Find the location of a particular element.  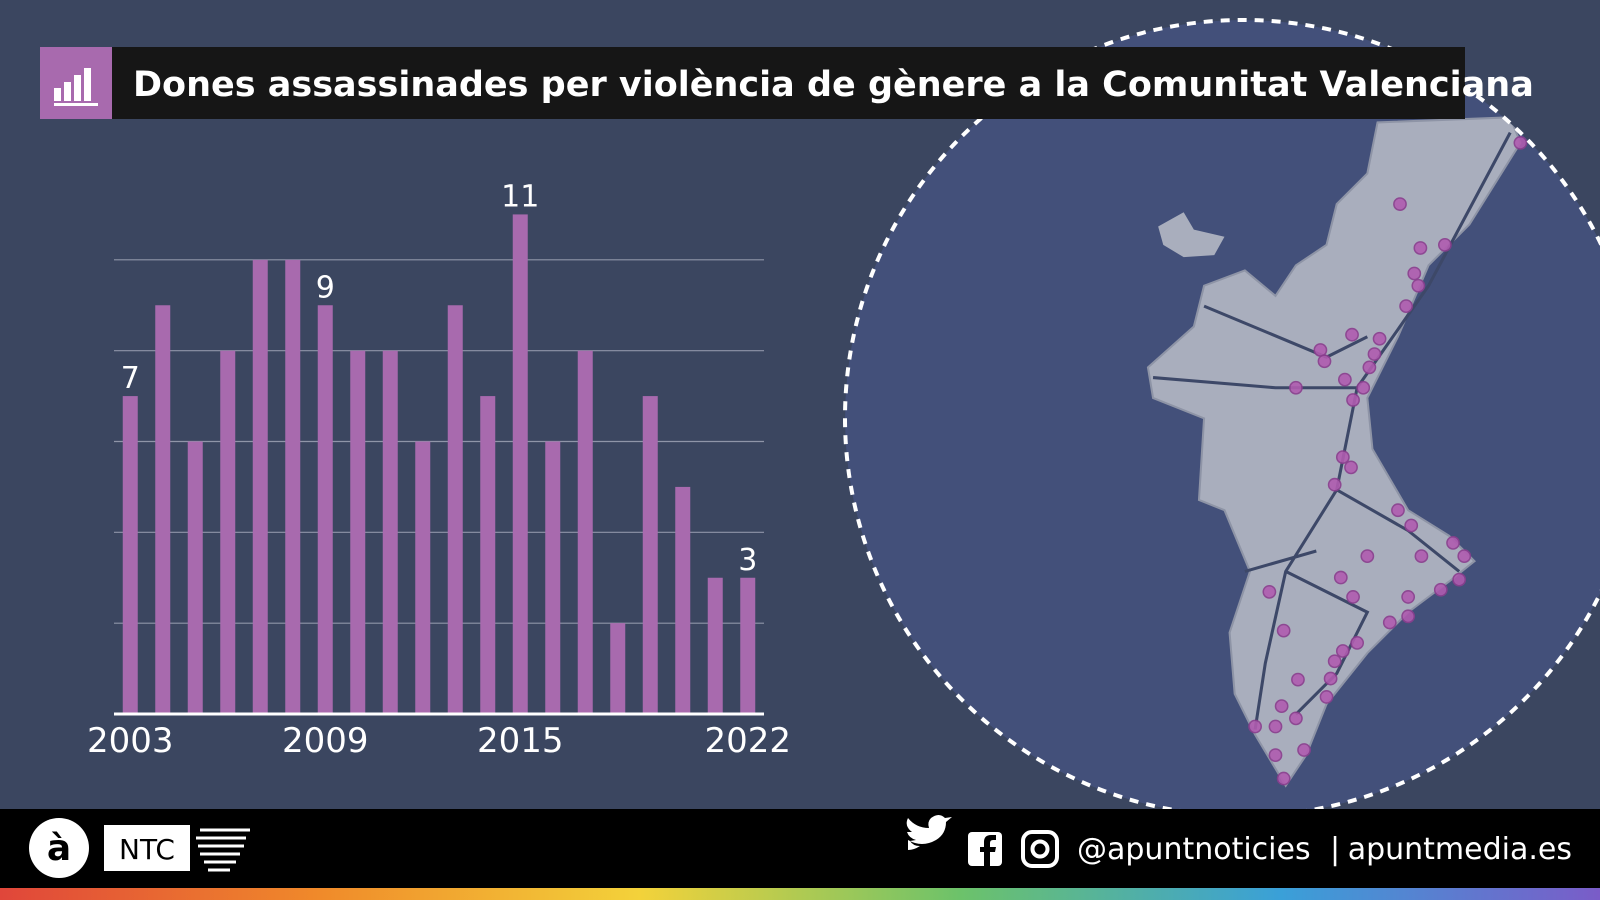

facebook-glyph is located at coordinates (988, 850).